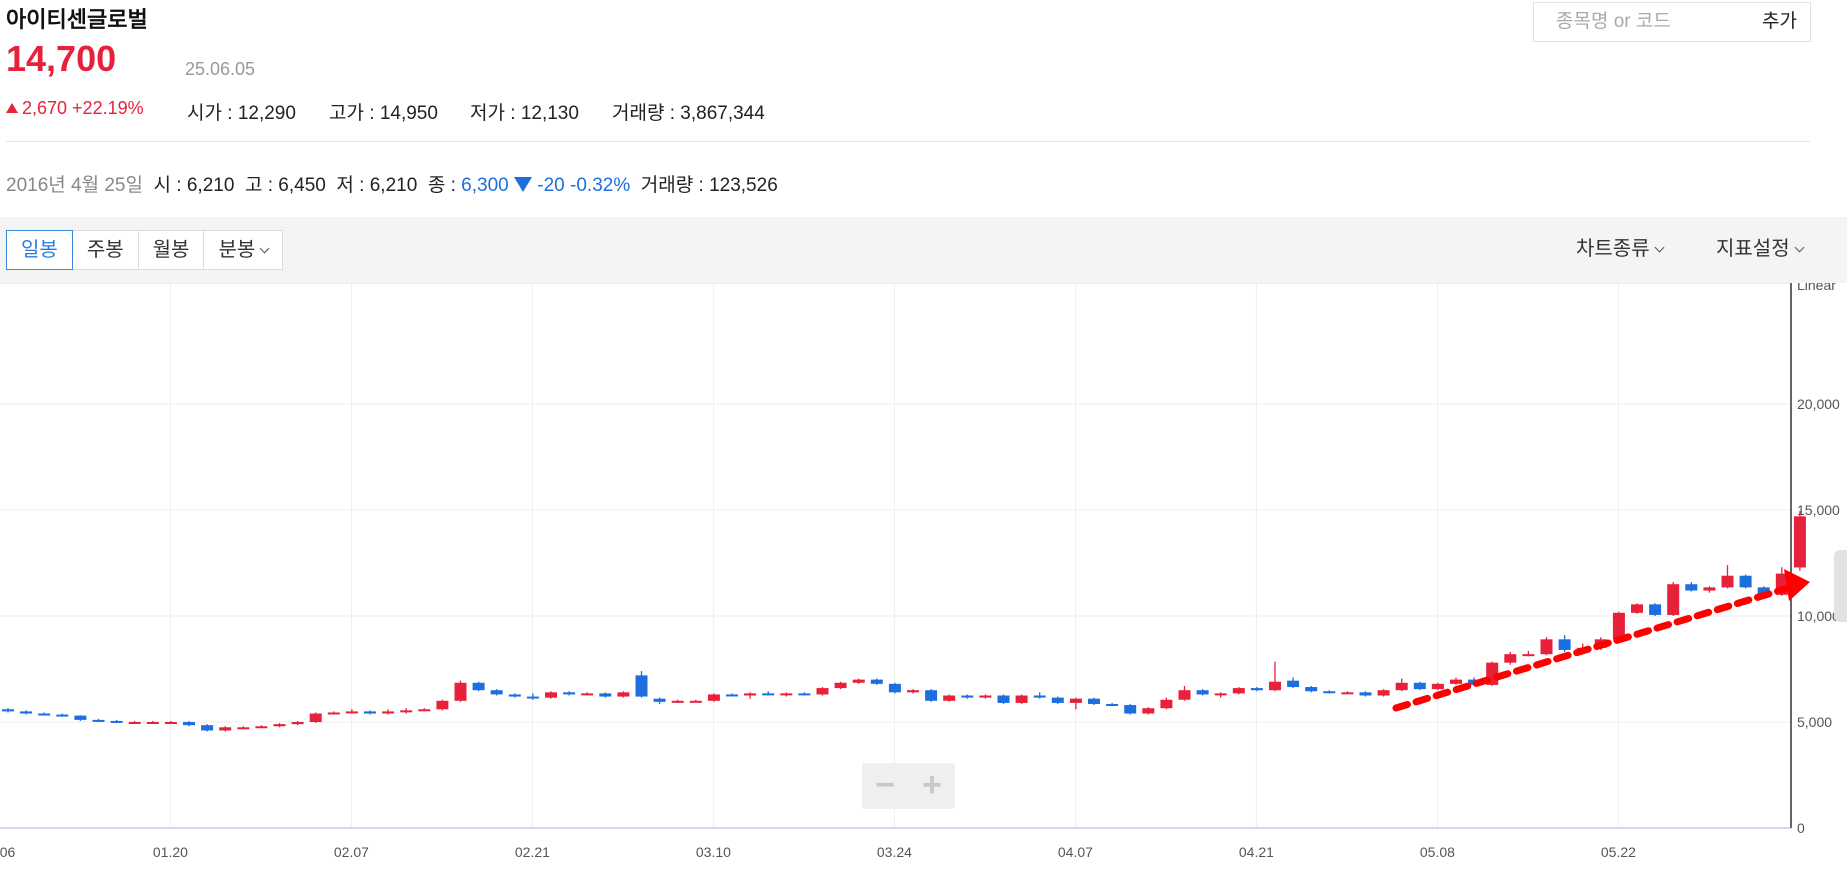  Describe the element at coordinates (74, 185) in the screenshot. I see `hover-date: 2016년 4월 25일` at that location.